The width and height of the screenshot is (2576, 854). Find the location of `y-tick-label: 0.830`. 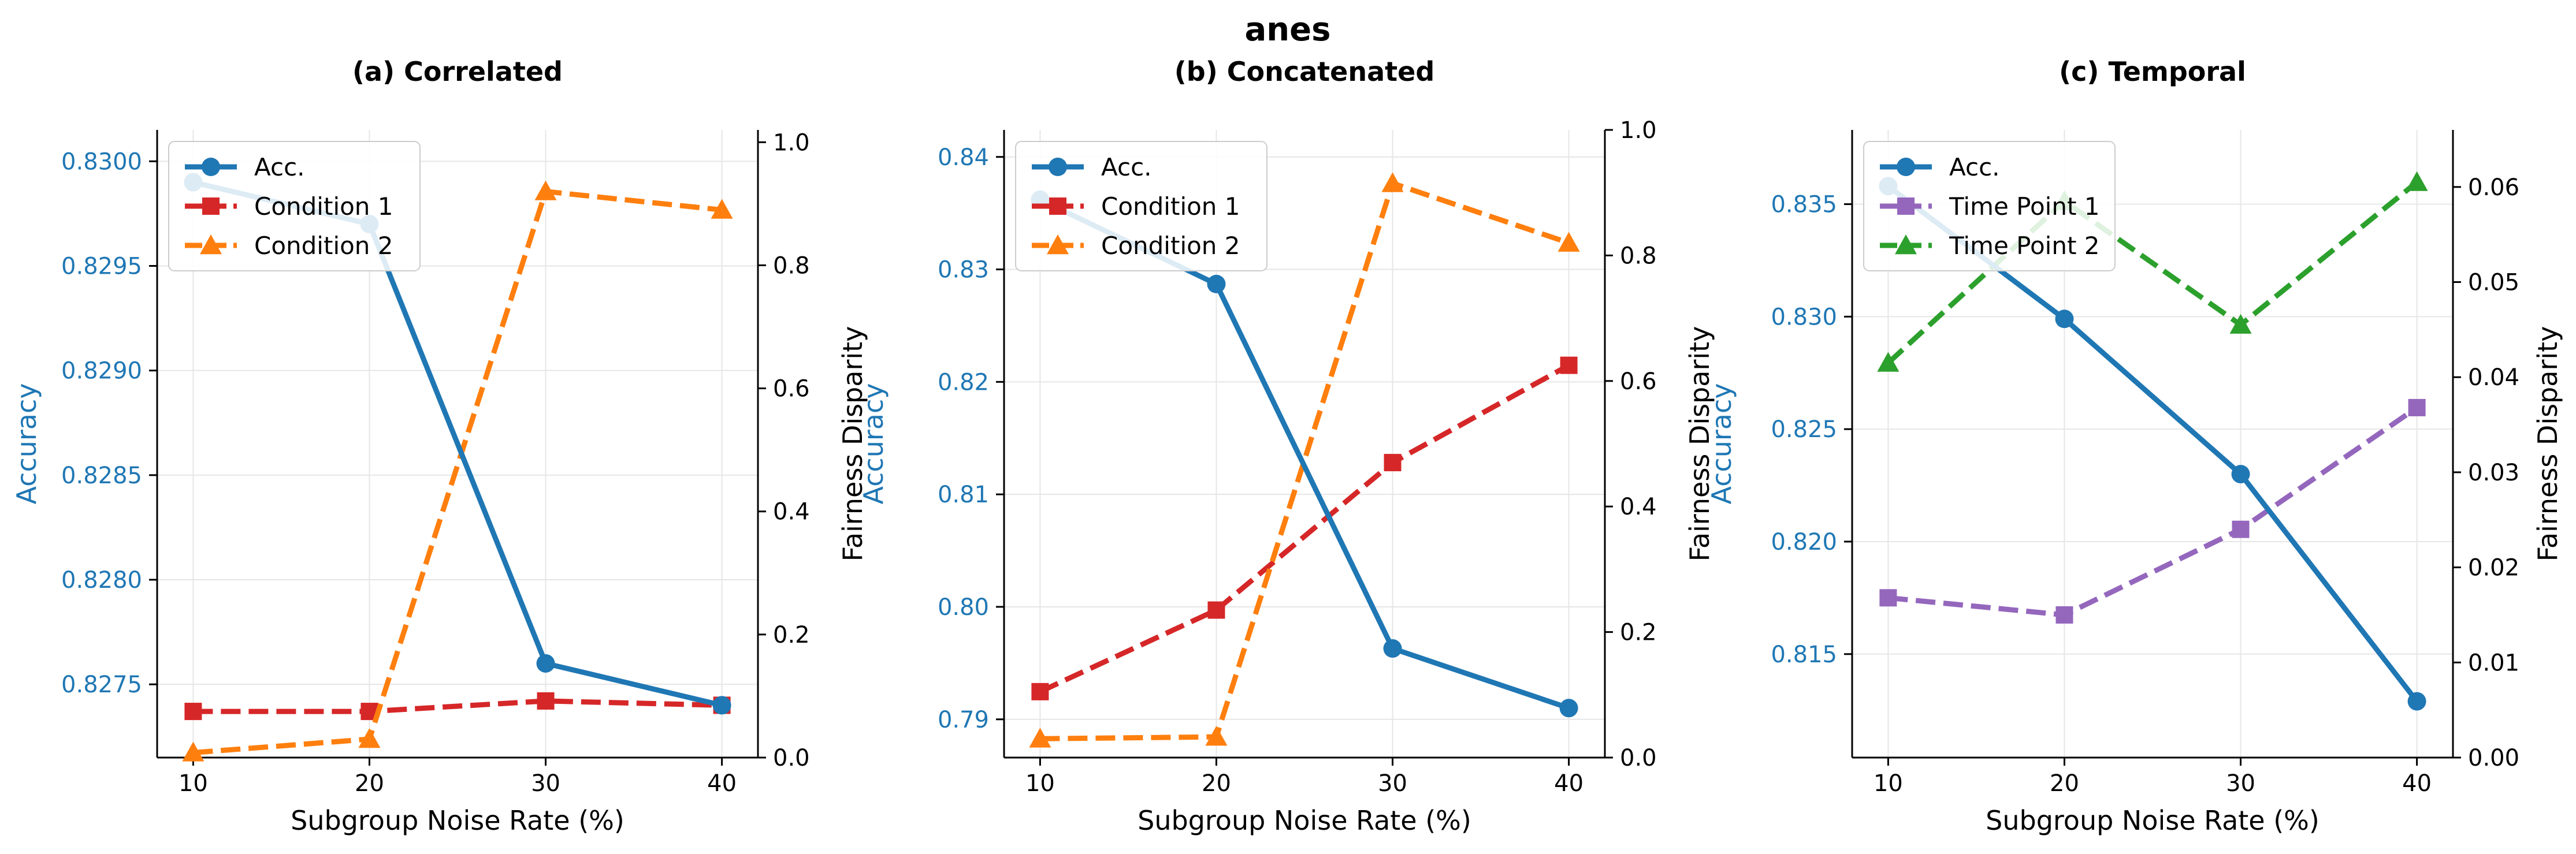

y-tick-label: 0.830 is located at coordinates (1804, 317).